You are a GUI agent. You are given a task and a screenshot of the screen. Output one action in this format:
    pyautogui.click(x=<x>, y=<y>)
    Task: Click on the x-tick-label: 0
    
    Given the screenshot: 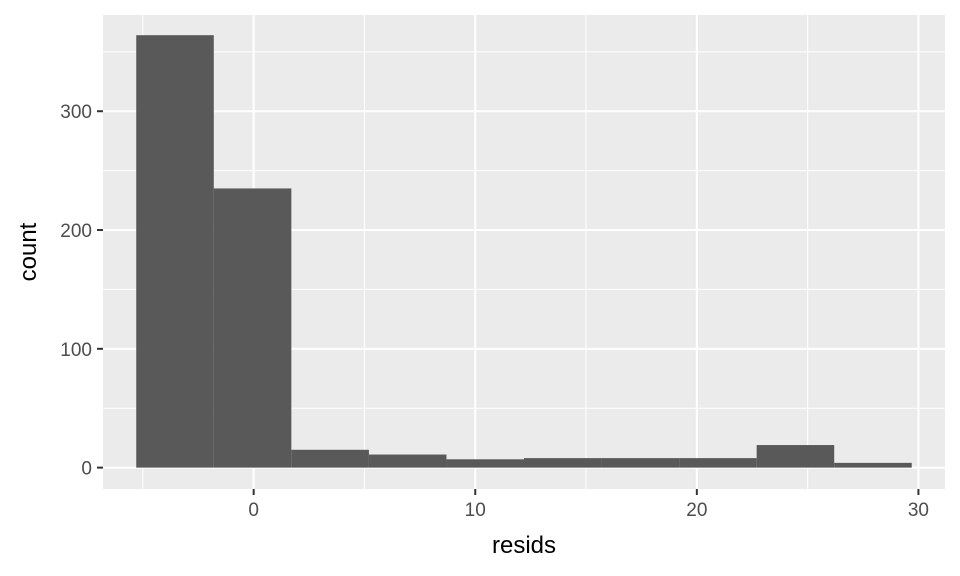 What is the action you would take?
    pyautogui.click(x=253, y=510)
    